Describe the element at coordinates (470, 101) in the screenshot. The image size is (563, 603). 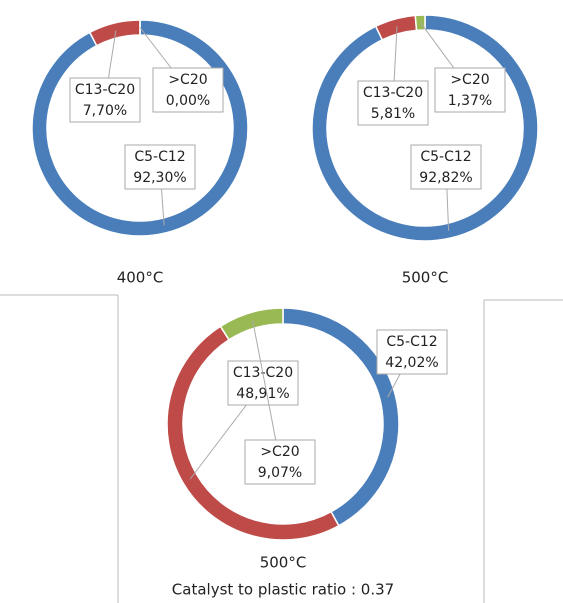
I see `value-label: 1,37%` at that location.